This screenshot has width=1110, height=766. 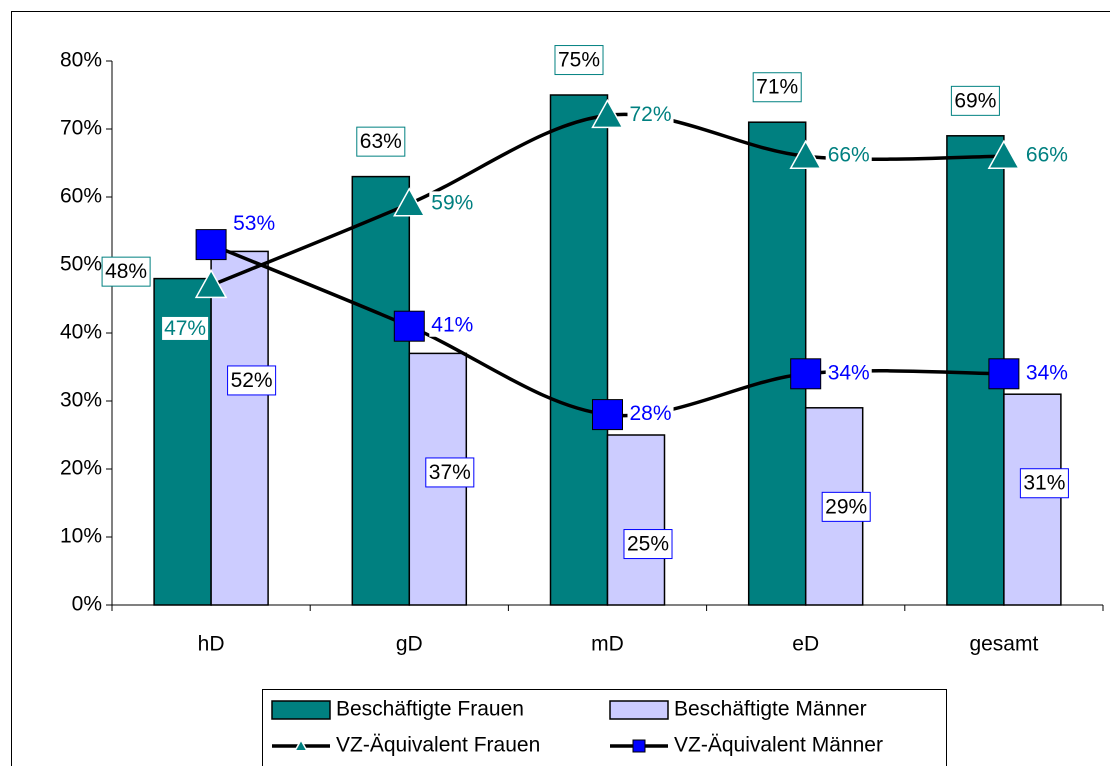 I want to click on legend-box, so click(x=604, y=727).